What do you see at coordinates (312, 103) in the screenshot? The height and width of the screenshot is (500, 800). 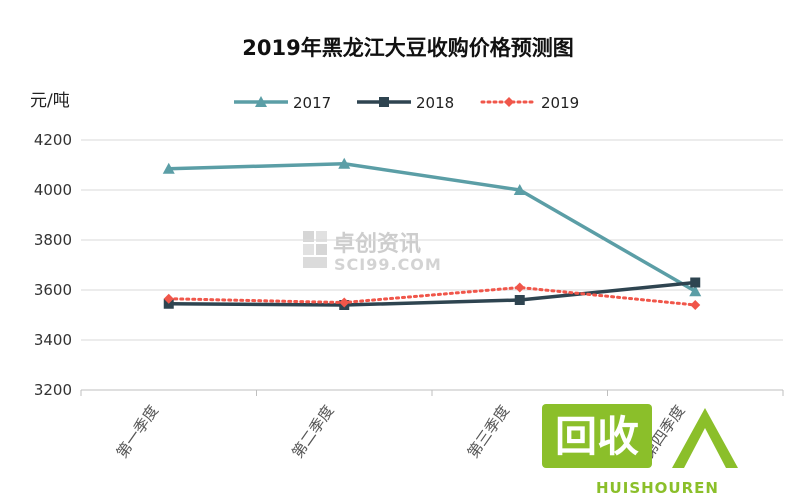 I see `legend-label: 2017` at bounding box center [312, 103].